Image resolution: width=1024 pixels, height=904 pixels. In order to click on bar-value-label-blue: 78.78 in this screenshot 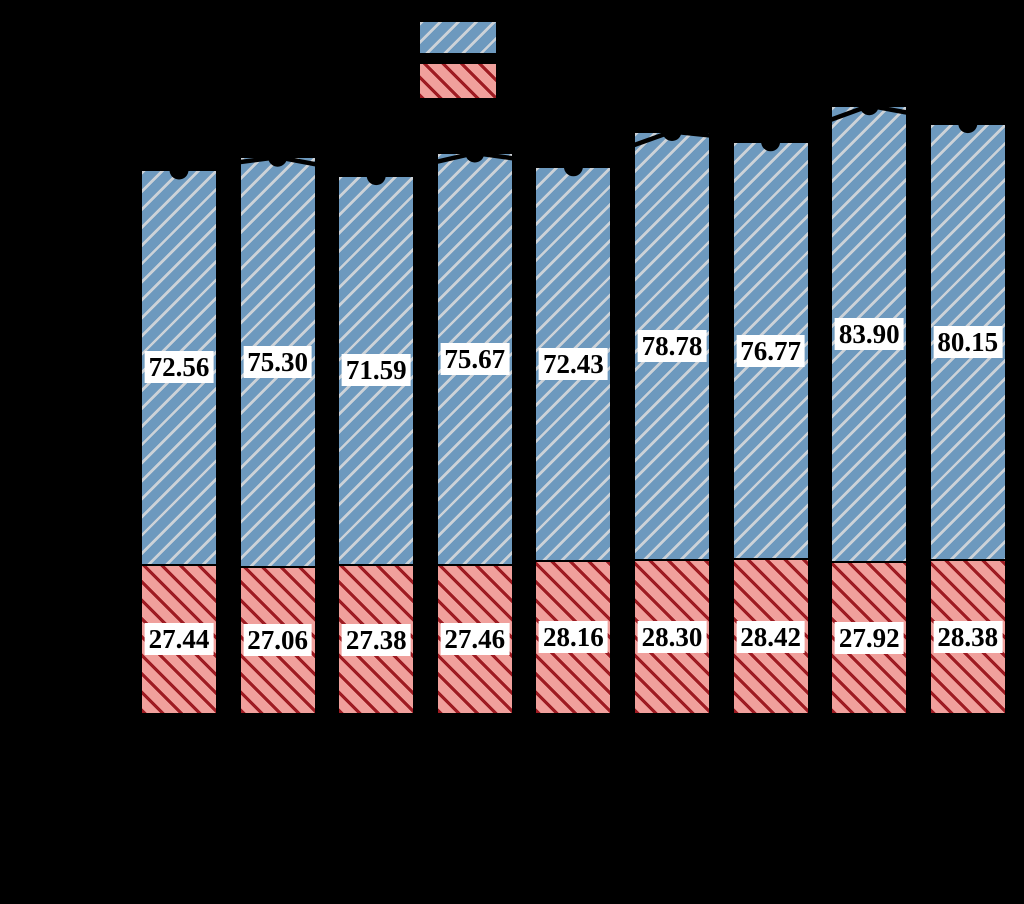, I will do `click(672, 345)`.